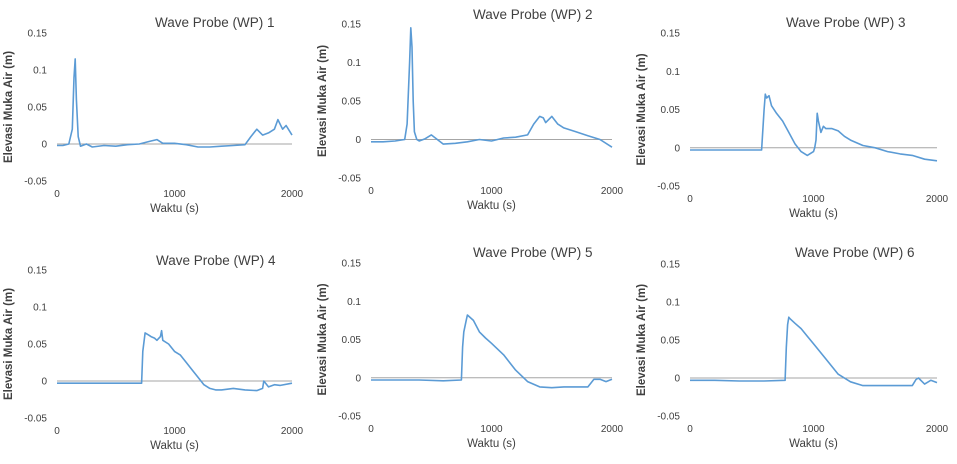 The height and width of the screenshot is (464, 957). Describe the element at coordinates (846, 22) in the screenshot. I see `chart-title: Wave Probe (WP) 3` at that location.